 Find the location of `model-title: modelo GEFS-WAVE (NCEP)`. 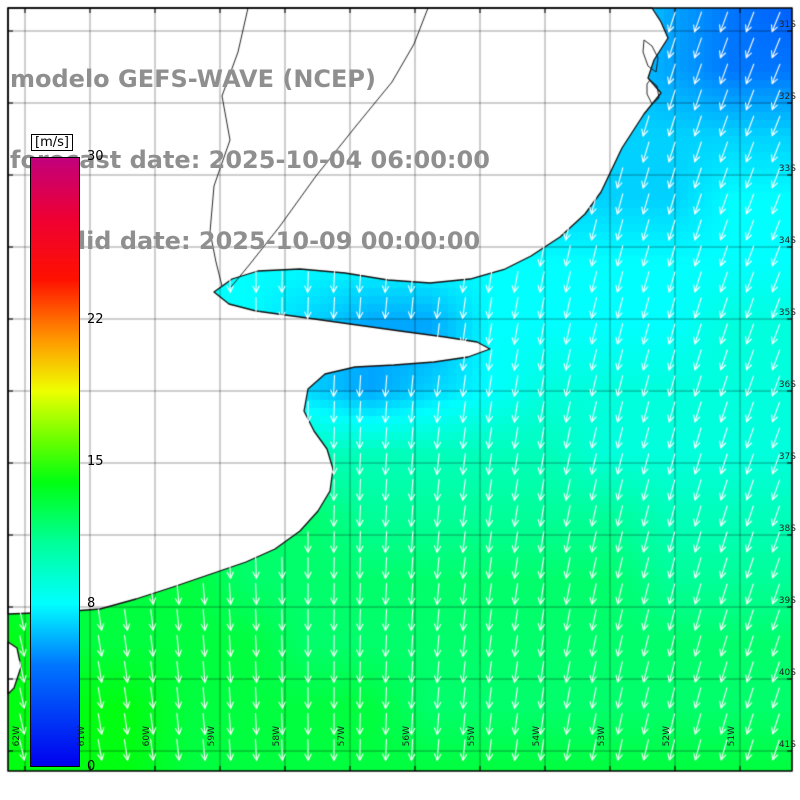

model-title: modelo GEFS-WAVE (NCEP) is located at coordinates (193, 79).